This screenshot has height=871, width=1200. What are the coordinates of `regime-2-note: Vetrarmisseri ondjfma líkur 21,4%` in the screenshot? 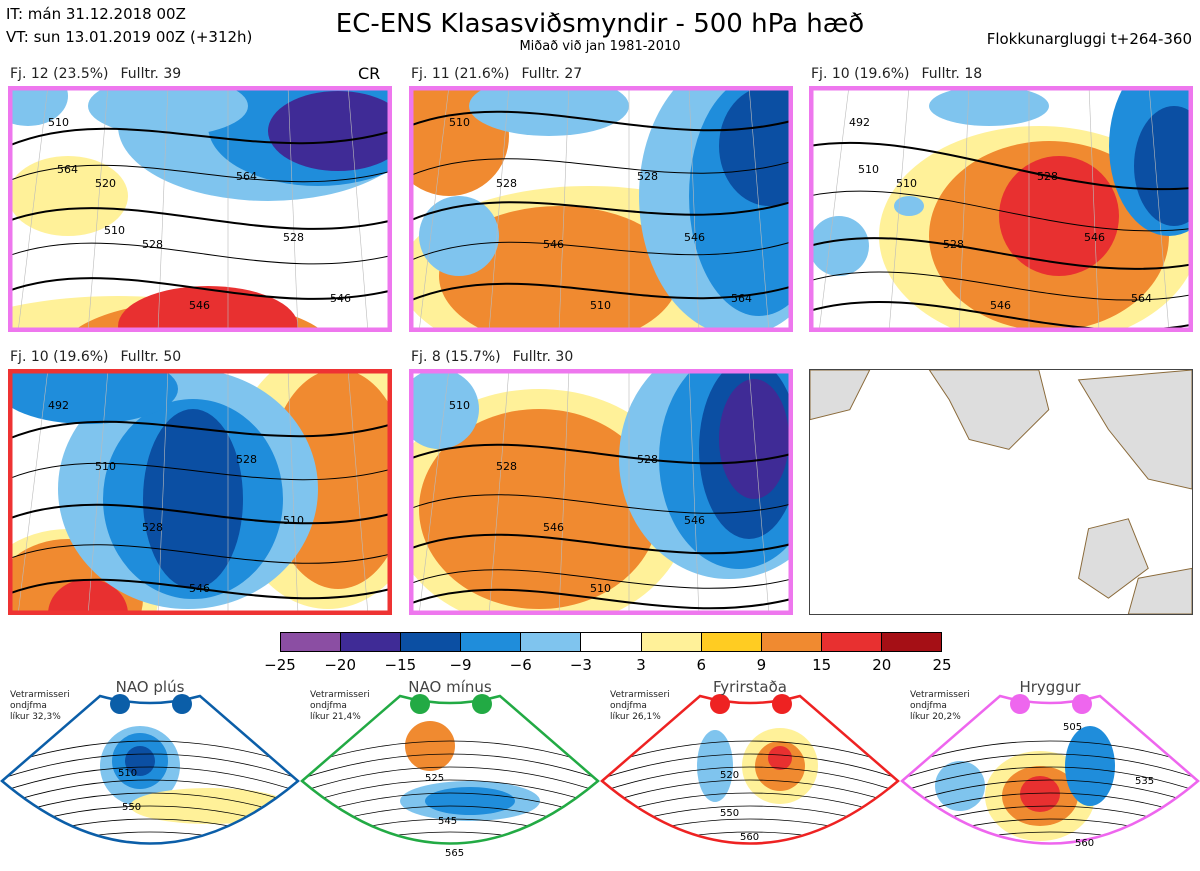 It's located at (340, 706).